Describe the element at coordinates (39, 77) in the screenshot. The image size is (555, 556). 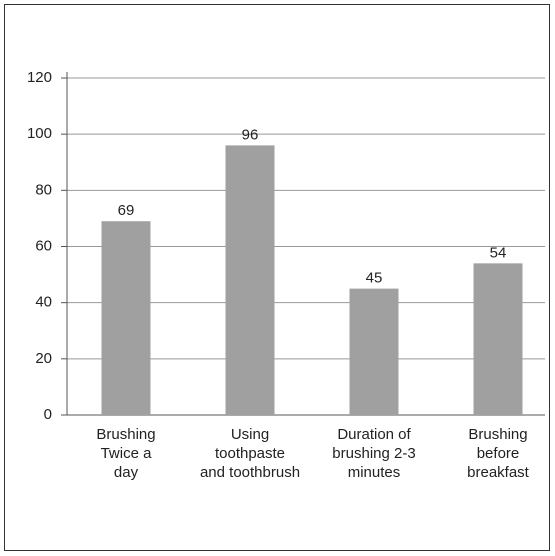
I see `y-tick-label: 120` at that location.